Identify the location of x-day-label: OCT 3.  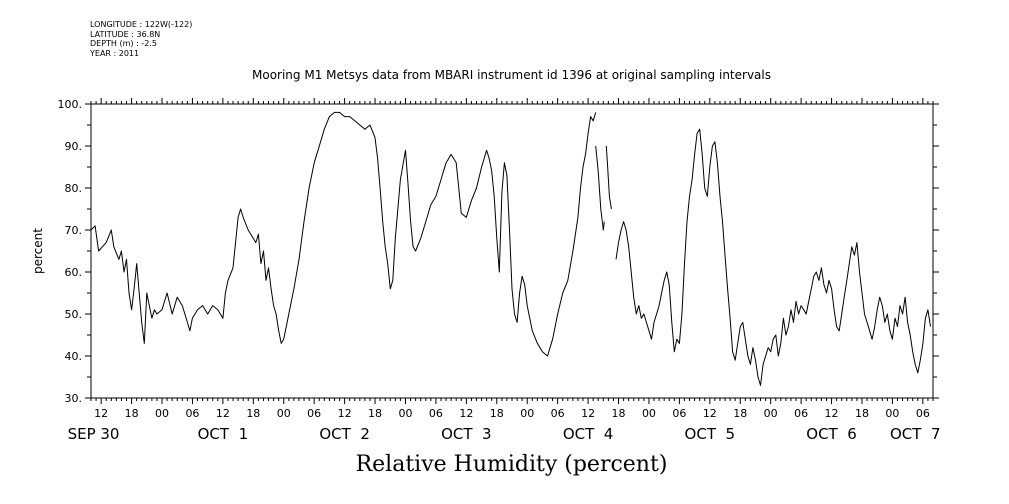
(466, 434).